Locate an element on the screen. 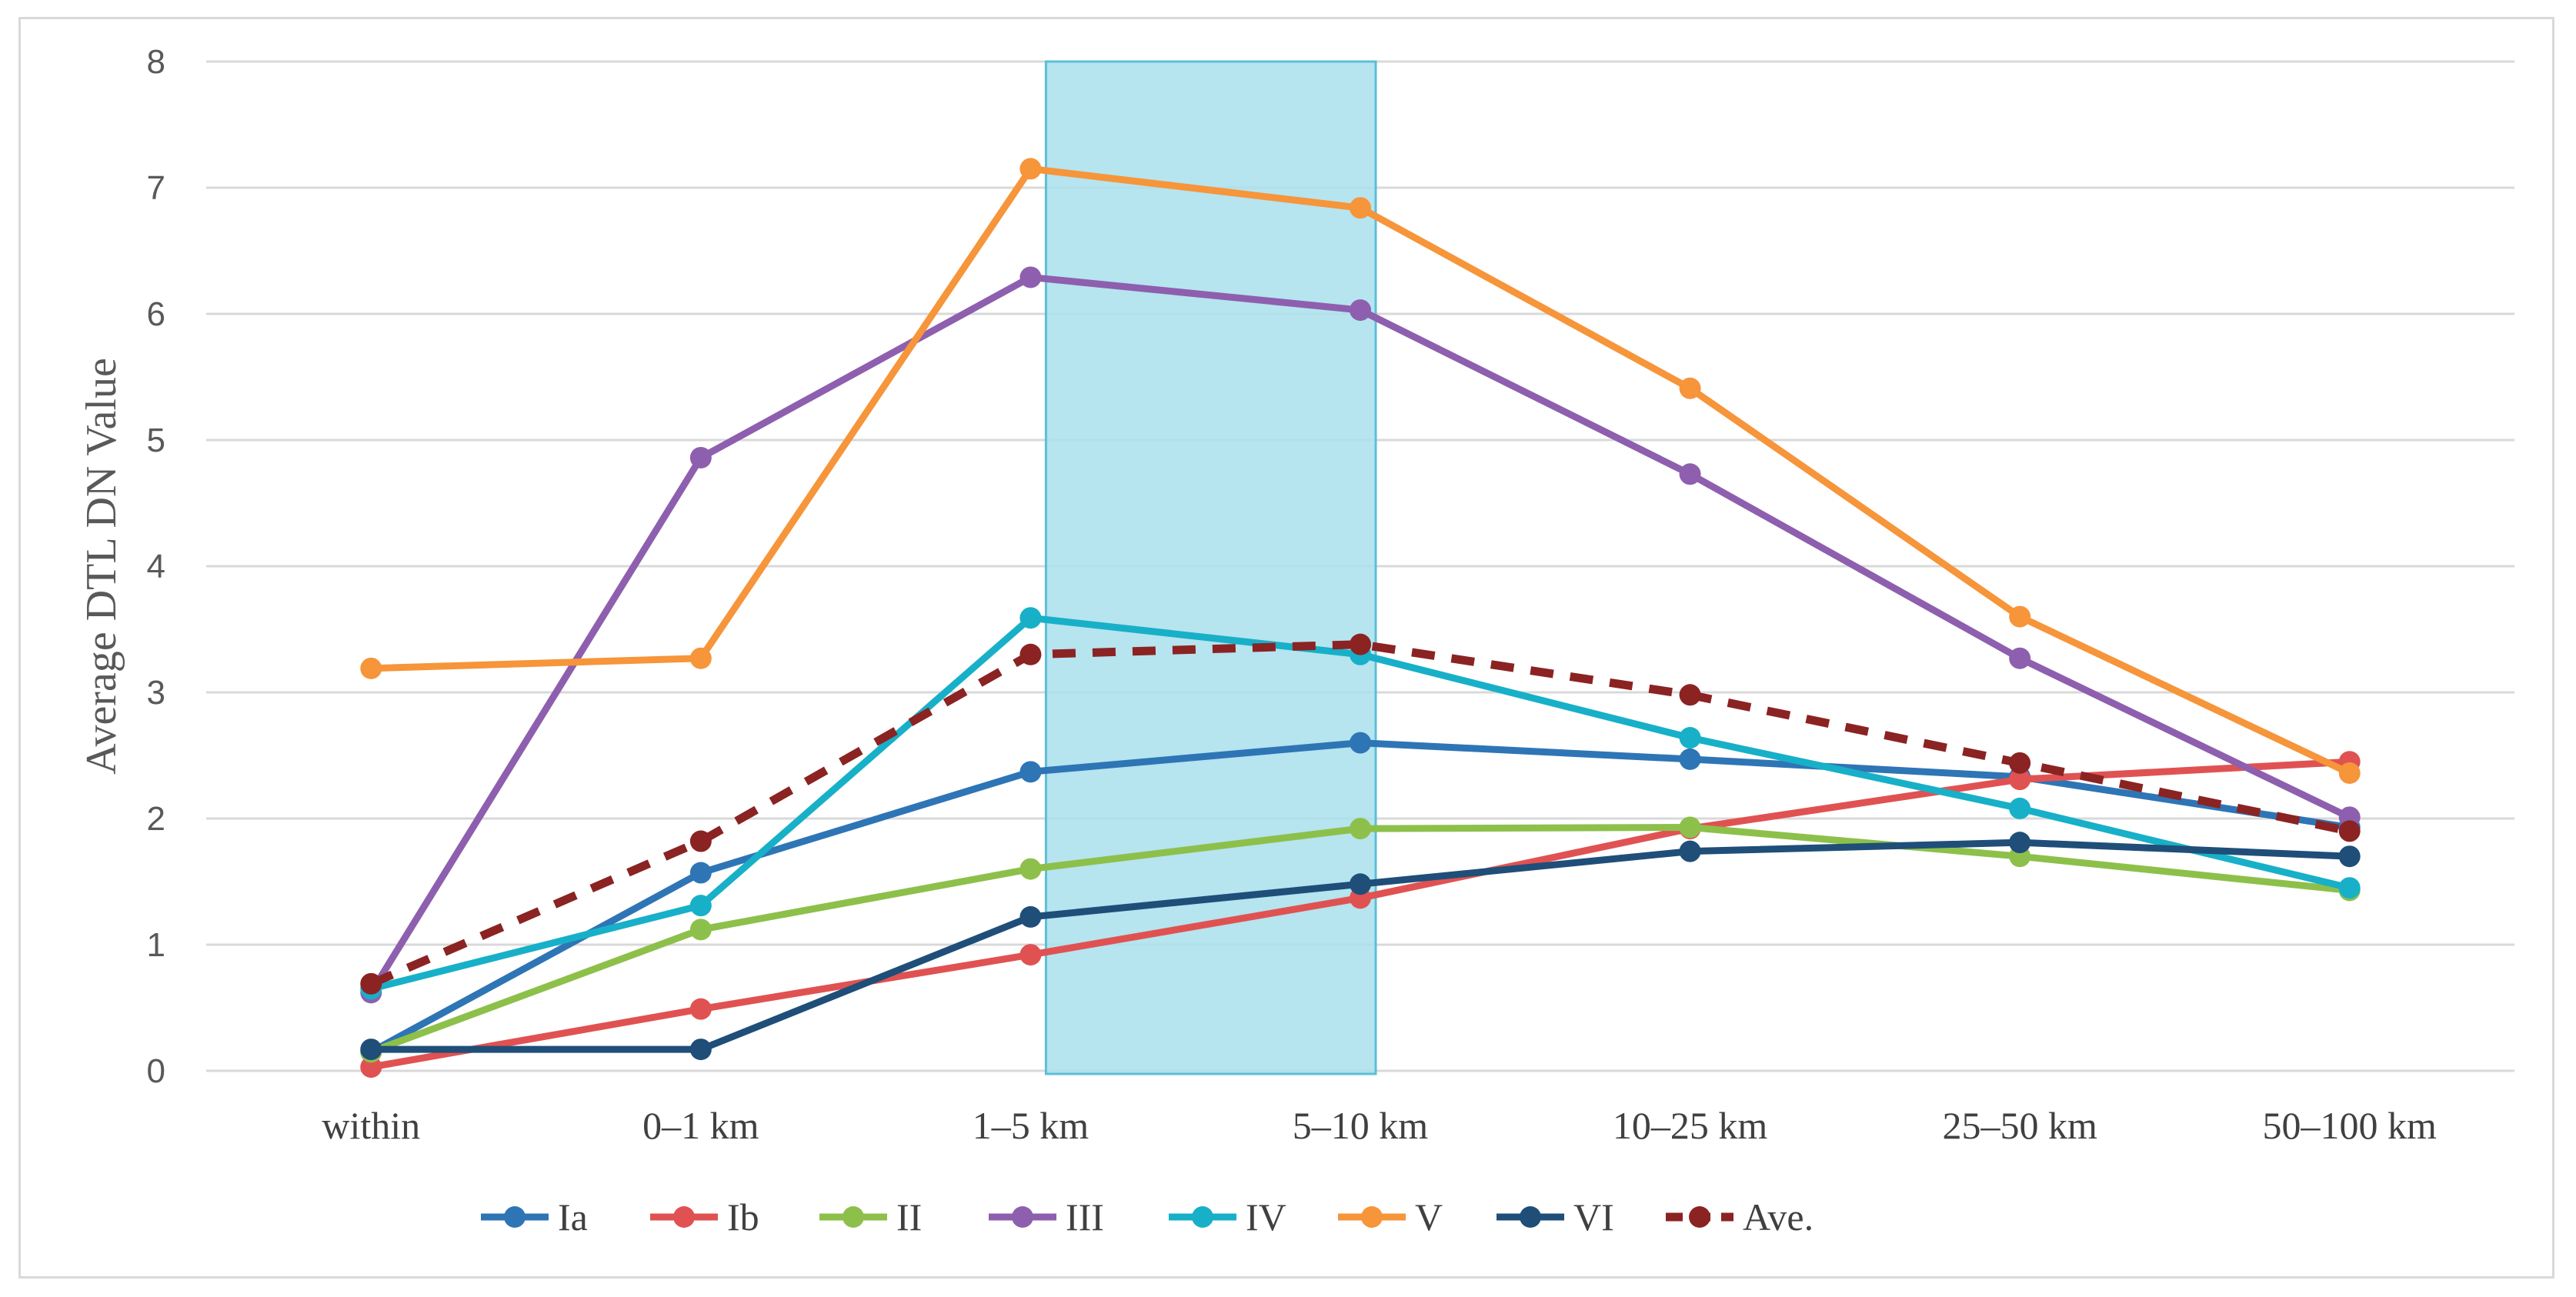  y-axis-title: Average DTL DN Value is located at coordinates (101, 566).